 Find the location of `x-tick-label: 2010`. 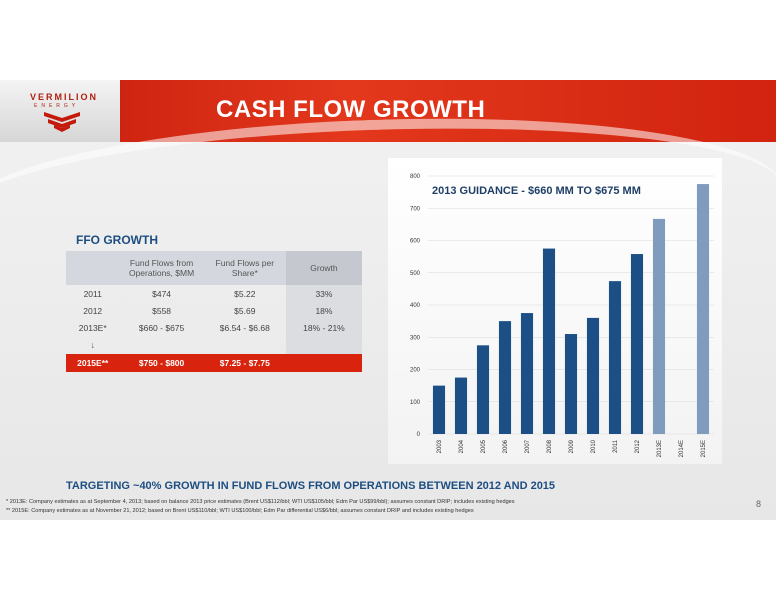

x-tick-label: 2010 is located at coordinates (594, 446).